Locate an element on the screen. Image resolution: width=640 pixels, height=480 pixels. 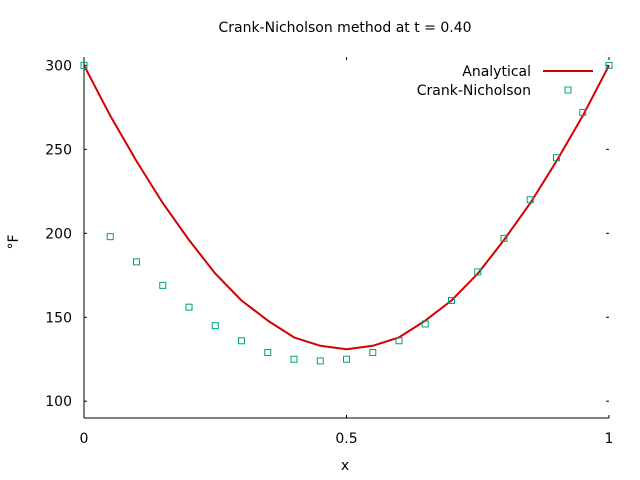
x-tick-label: 0.5 is located at coordinates (346, 439).